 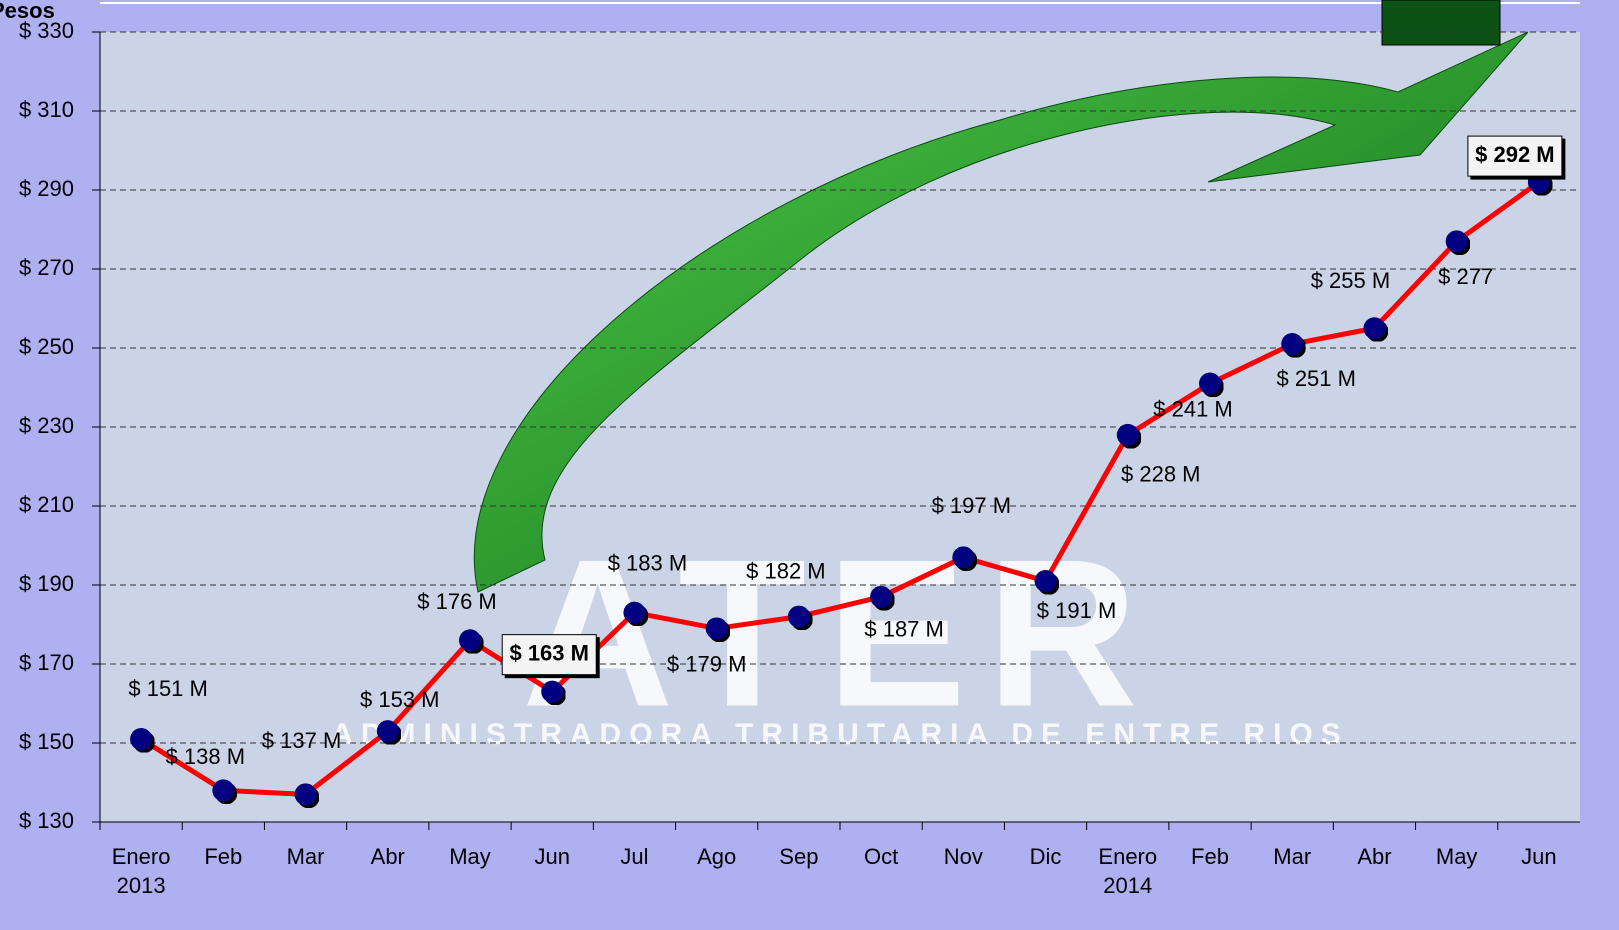 What do you see at coordinates (46, 741) in the screenshot?
I see `y-tick-label: $ 150` at bounding box center [46, 741].